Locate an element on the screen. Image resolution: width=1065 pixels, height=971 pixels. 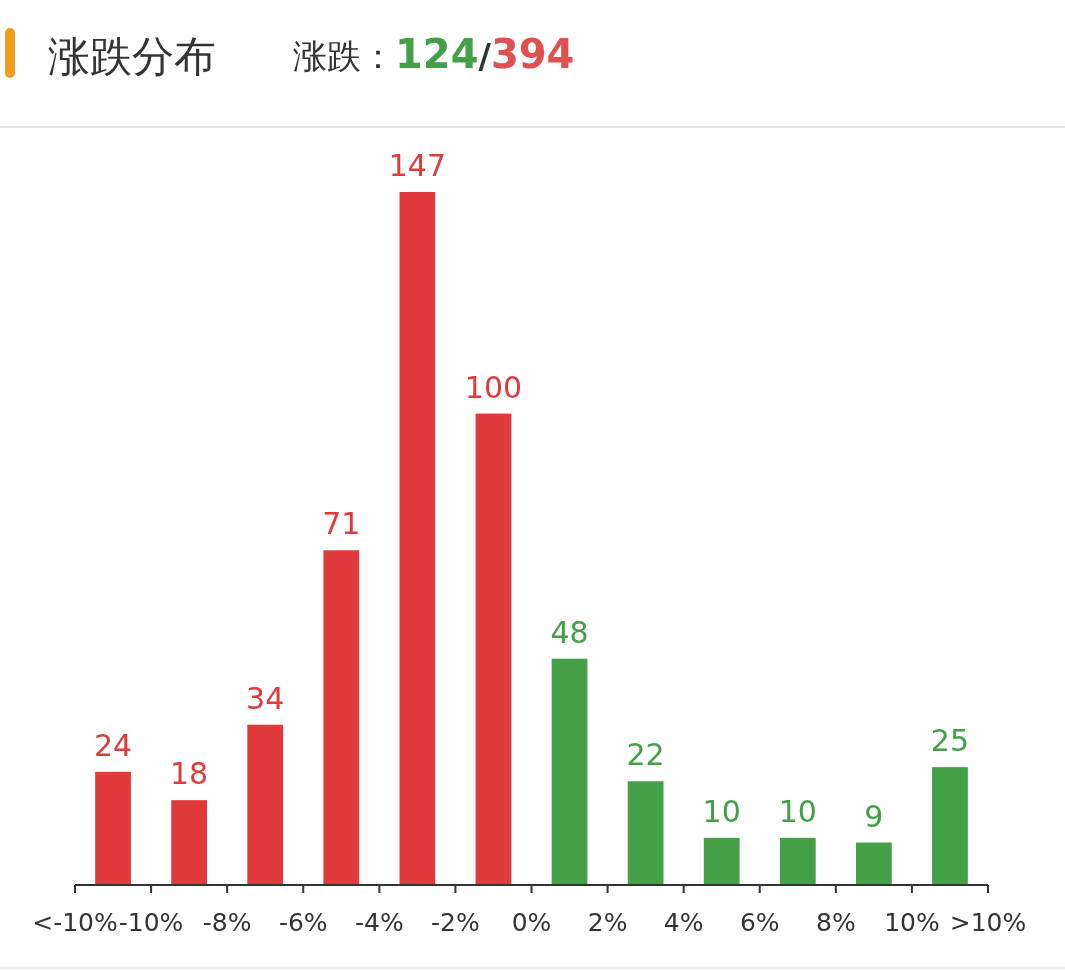
data-label: 9 is located at coordinates (874, 816).